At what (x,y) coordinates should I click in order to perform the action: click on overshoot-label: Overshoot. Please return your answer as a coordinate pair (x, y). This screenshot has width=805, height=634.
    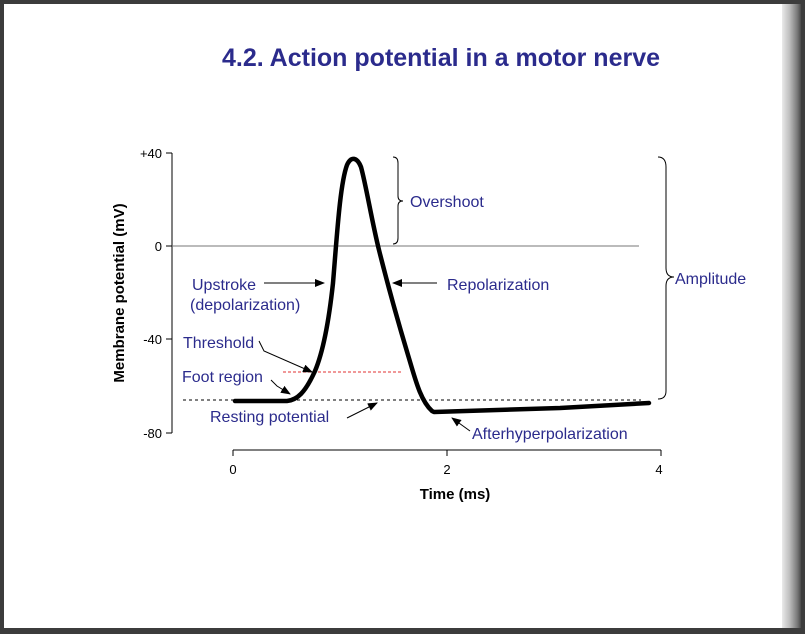
    Looking at the image, I should click on (447, 202).